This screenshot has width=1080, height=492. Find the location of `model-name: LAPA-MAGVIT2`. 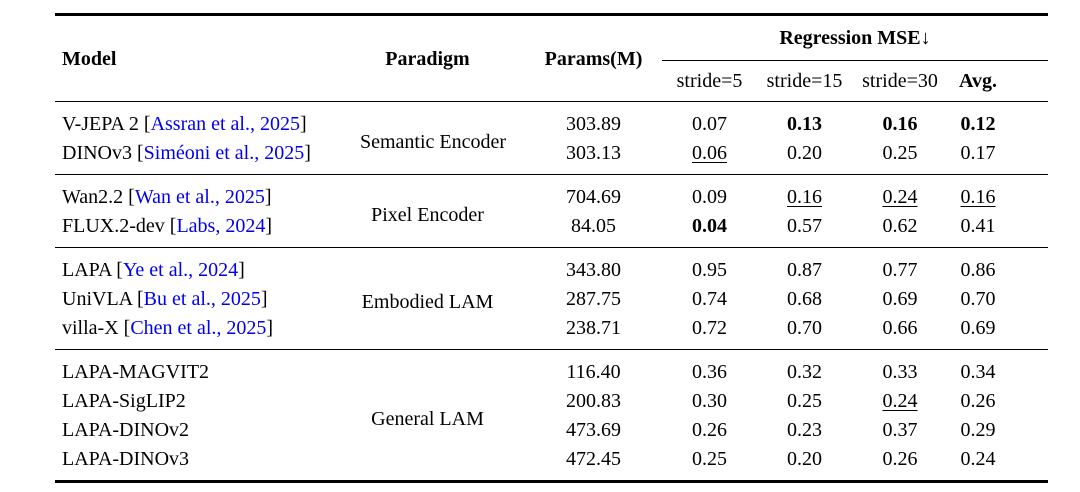

model-name: LAPA-MAGVIT2 is located at coordinates (136, 371).